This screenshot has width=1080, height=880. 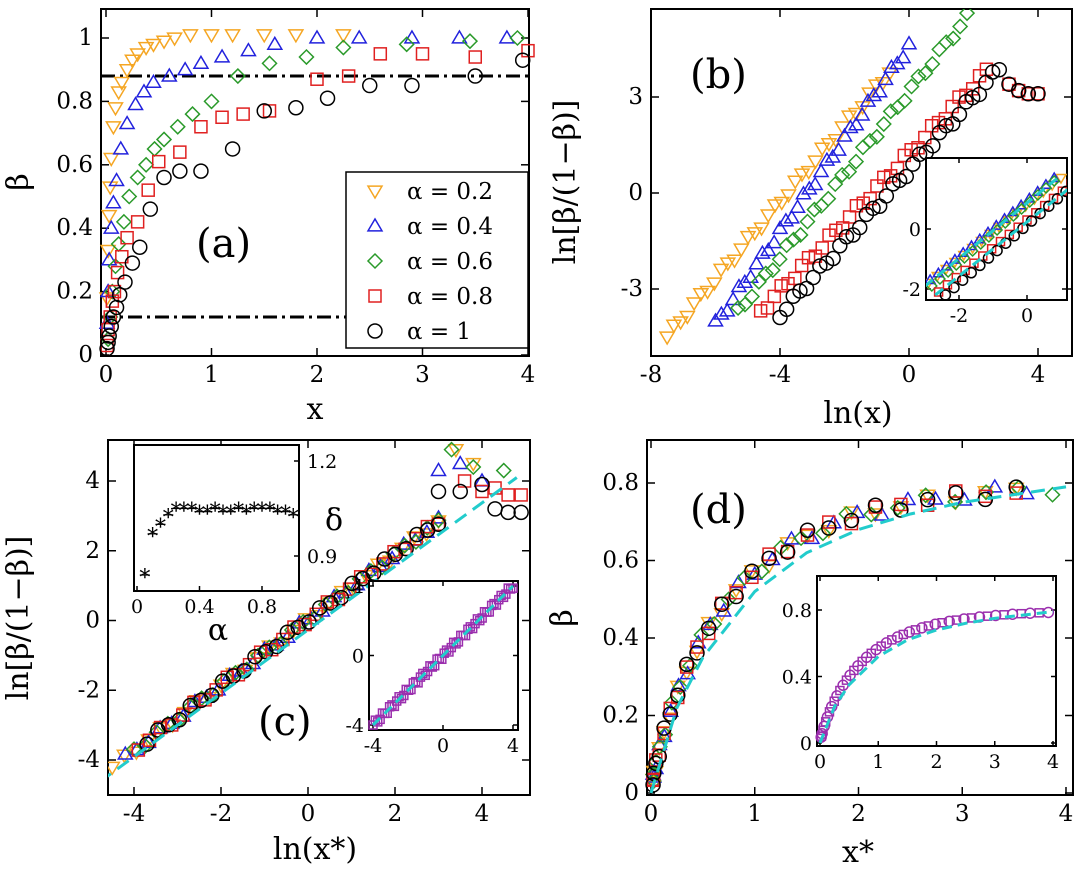 What do you see at coordinates (262, 607) in the screenshot?
I see `x-tick-label: 0.8` at bounding box center [262, 607].